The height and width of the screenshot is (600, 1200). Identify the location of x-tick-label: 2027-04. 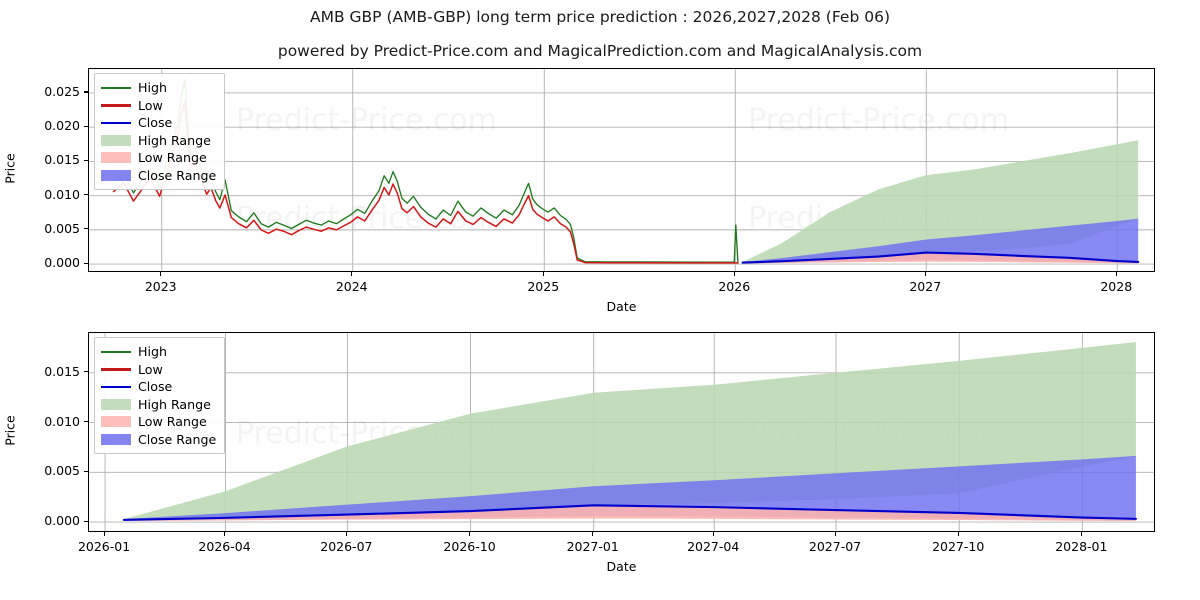
(713, 546).